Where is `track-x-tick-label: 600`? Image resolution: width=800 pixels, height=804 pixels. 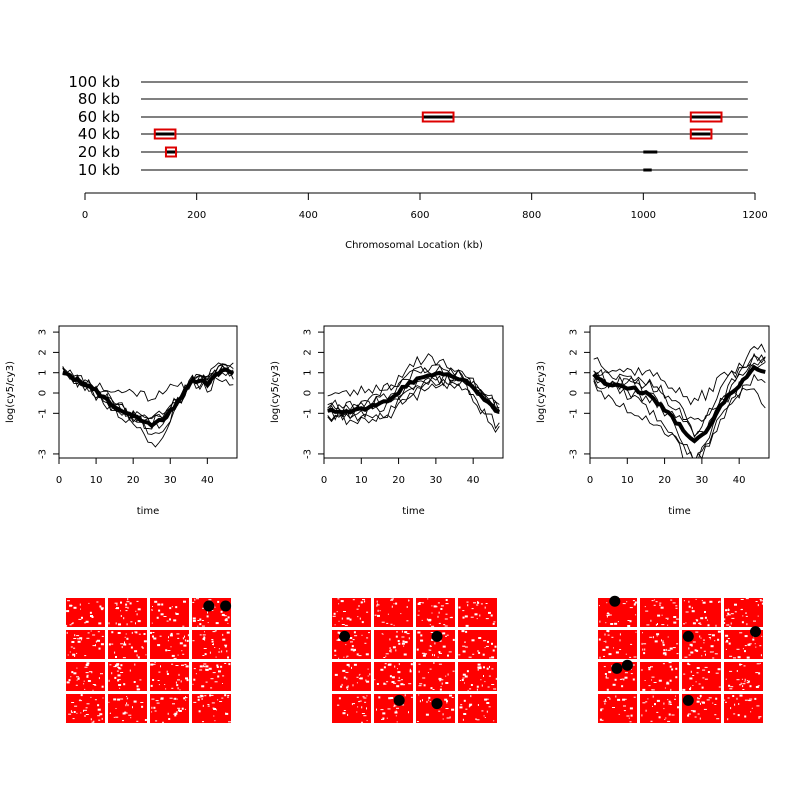 track-x-tick-label: 600 is located at coordinates (419, 215).